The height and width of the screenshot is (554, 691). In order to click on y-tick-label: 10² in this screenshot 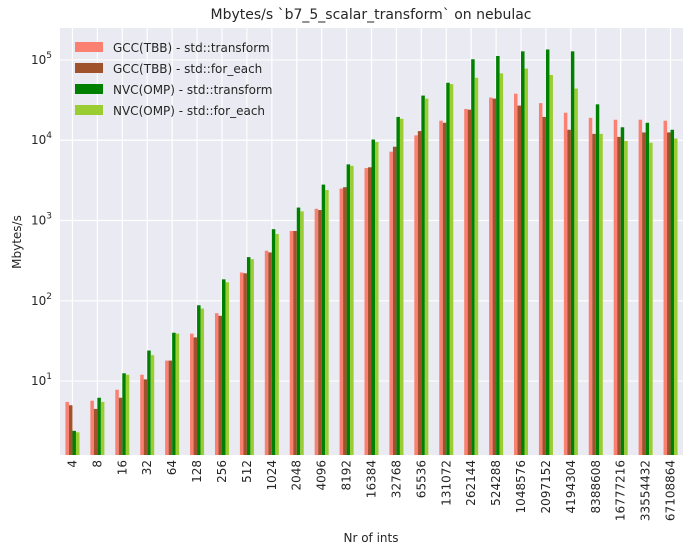, I will do `click(41, 300)`.